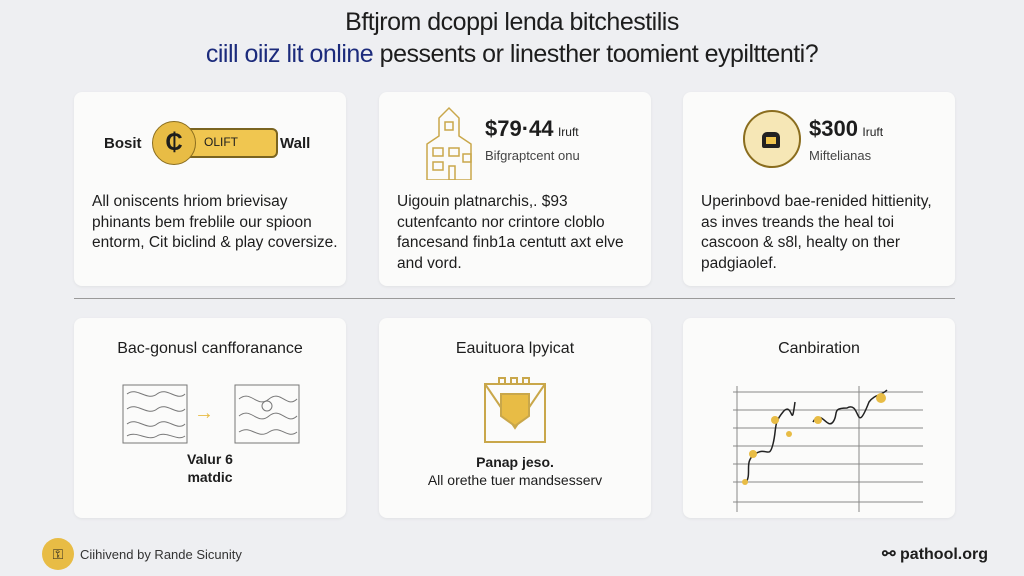 The height and width of the screenshot is (576, 1024). I want to click on subtitle-highlight: ciill oiiz lit online, so click(289, 54).